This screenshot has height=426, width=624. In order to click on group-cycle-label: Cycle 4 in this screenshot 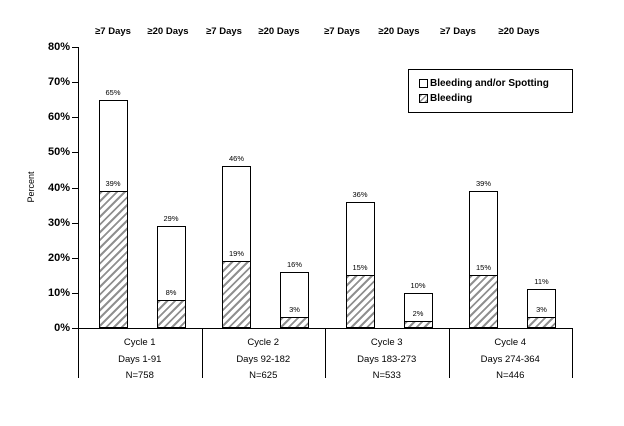, I will do `click(510, 342)`.